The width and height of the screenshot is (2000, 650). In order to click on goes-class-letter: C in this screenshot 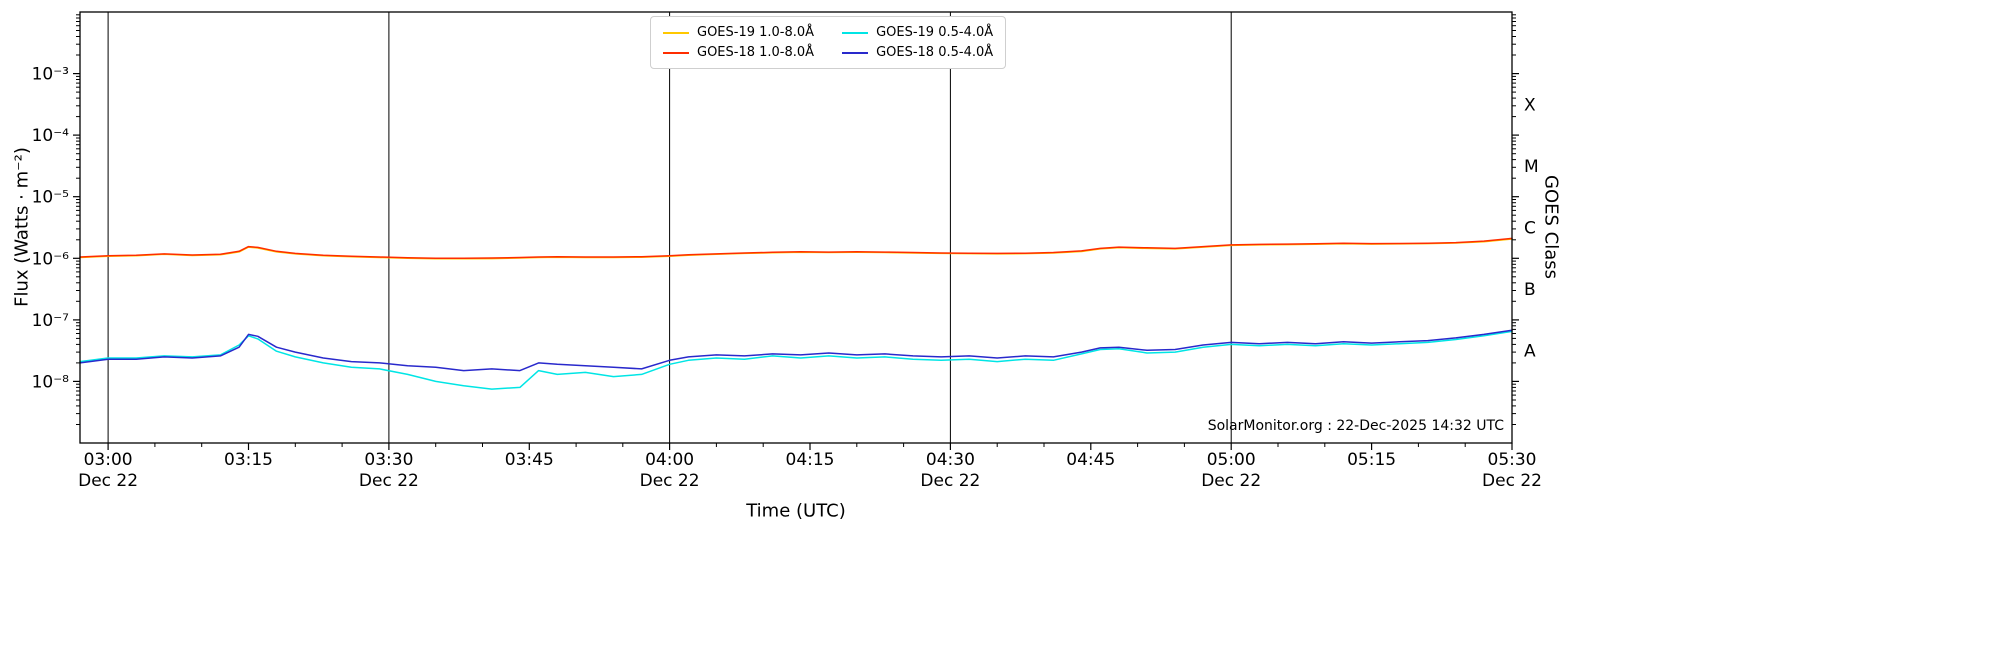, I will do `click(1530, 229)`.